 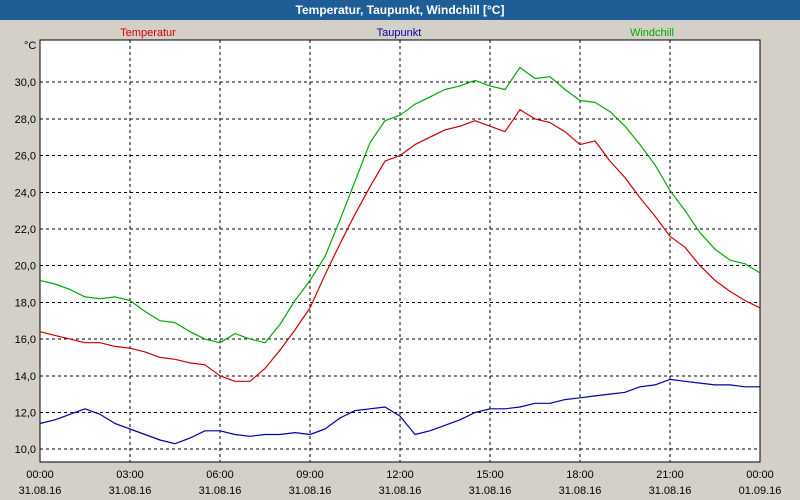 I want to click on x-tick-time: 12:00, so click(x=400, y=475).